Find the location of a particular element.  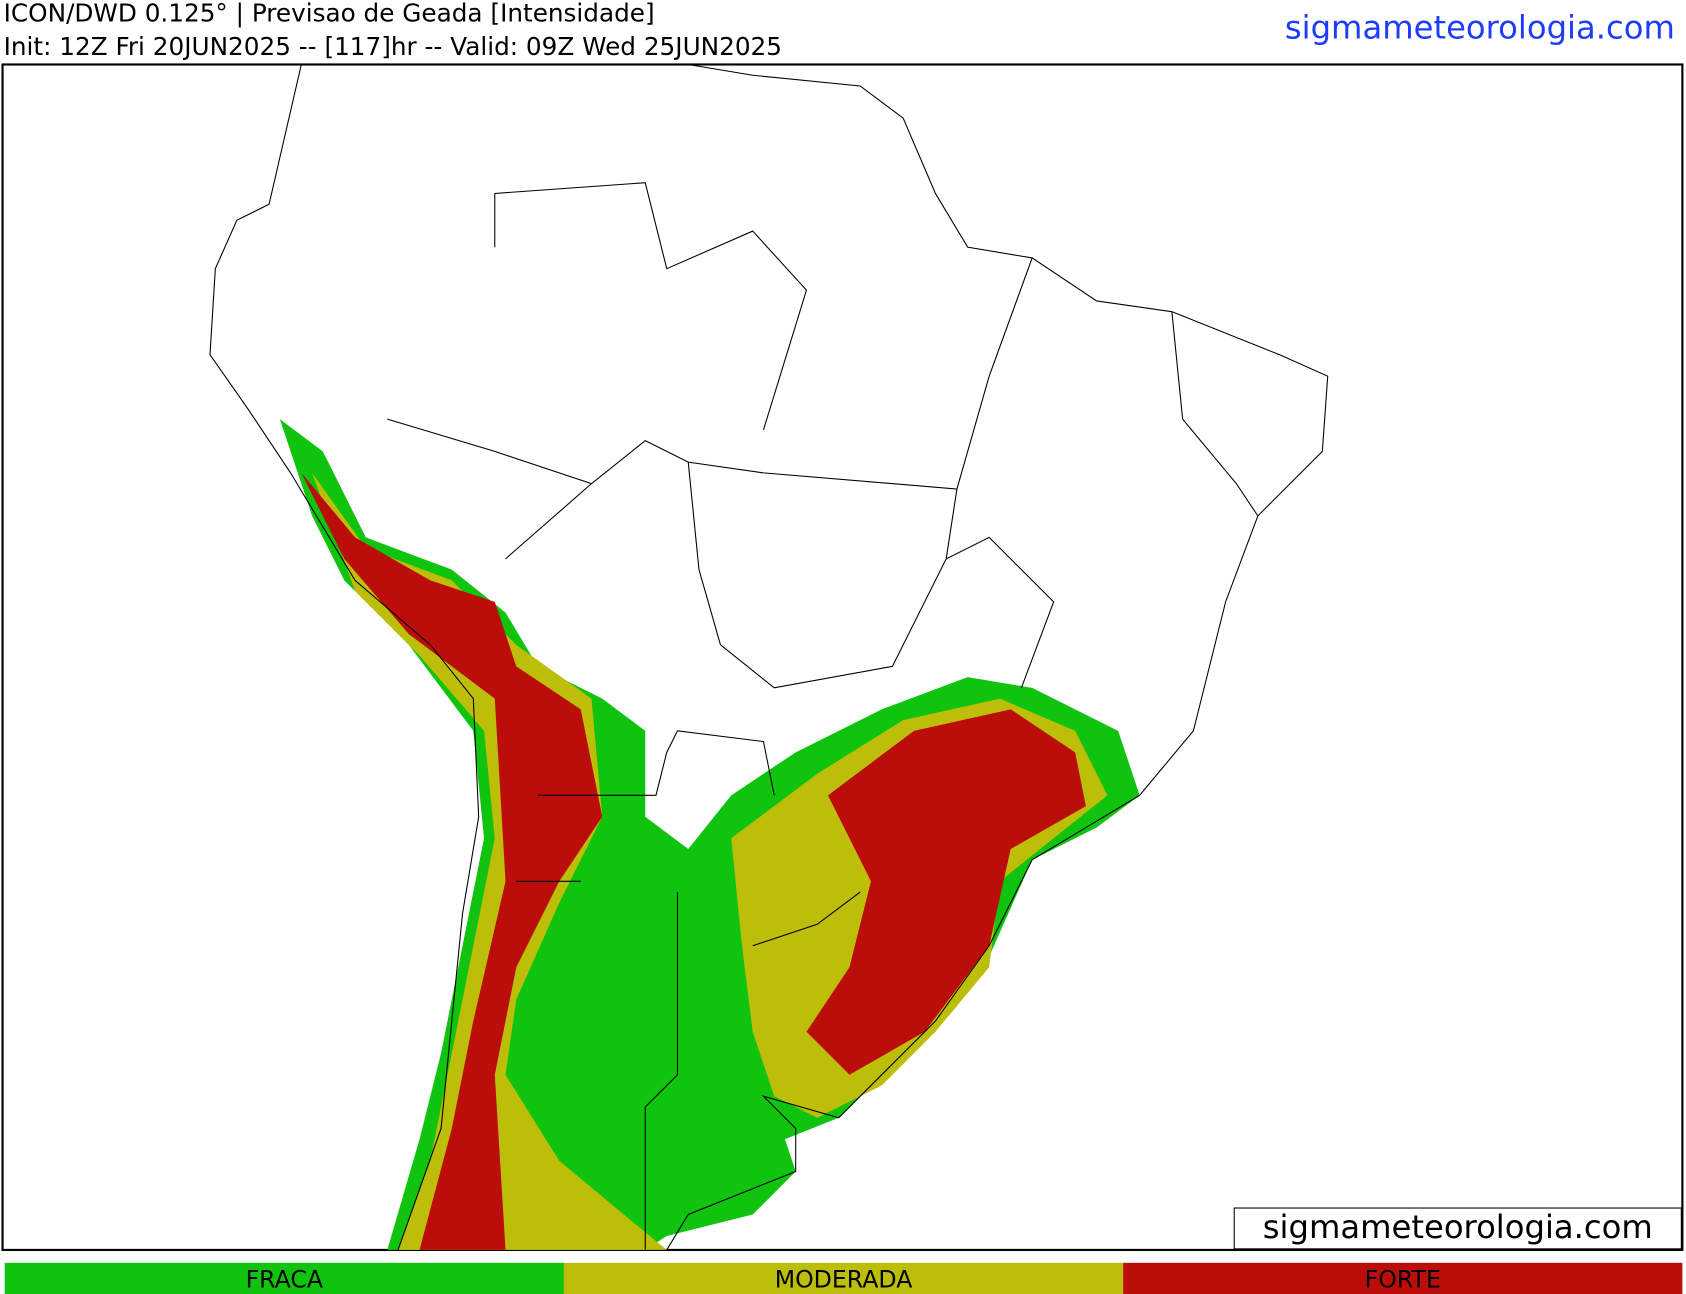

legend: FRACA MODERADA FORTE is located at coordinates (843, 1278).